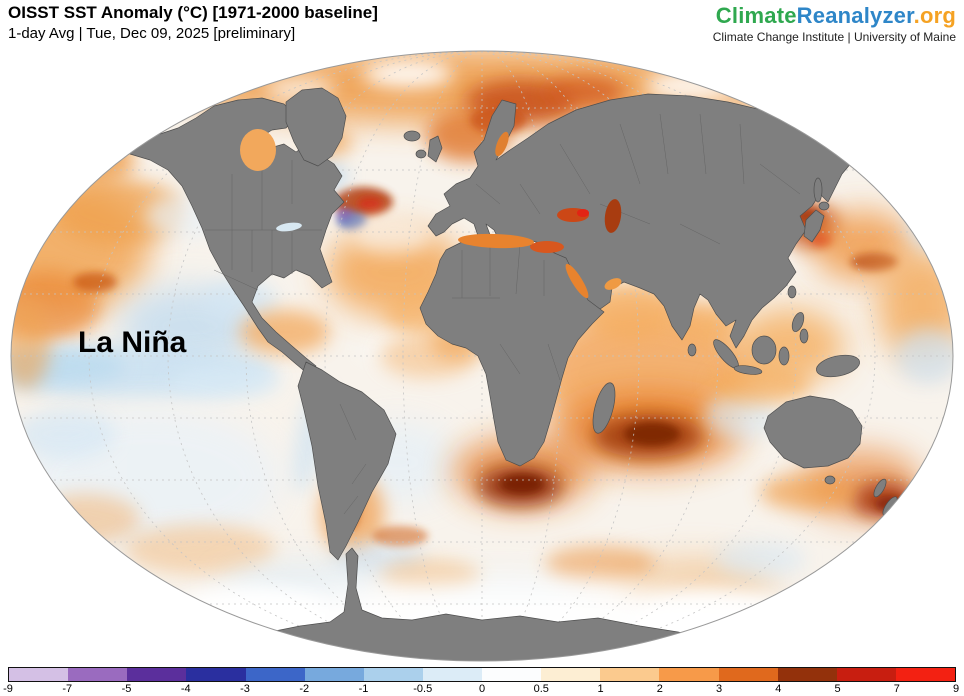 The height and width of the screenshot is (696, 964). Describe the element at coordinates (956, 689) in the screenshot. I see `colorbar-tick: 9` at that location.